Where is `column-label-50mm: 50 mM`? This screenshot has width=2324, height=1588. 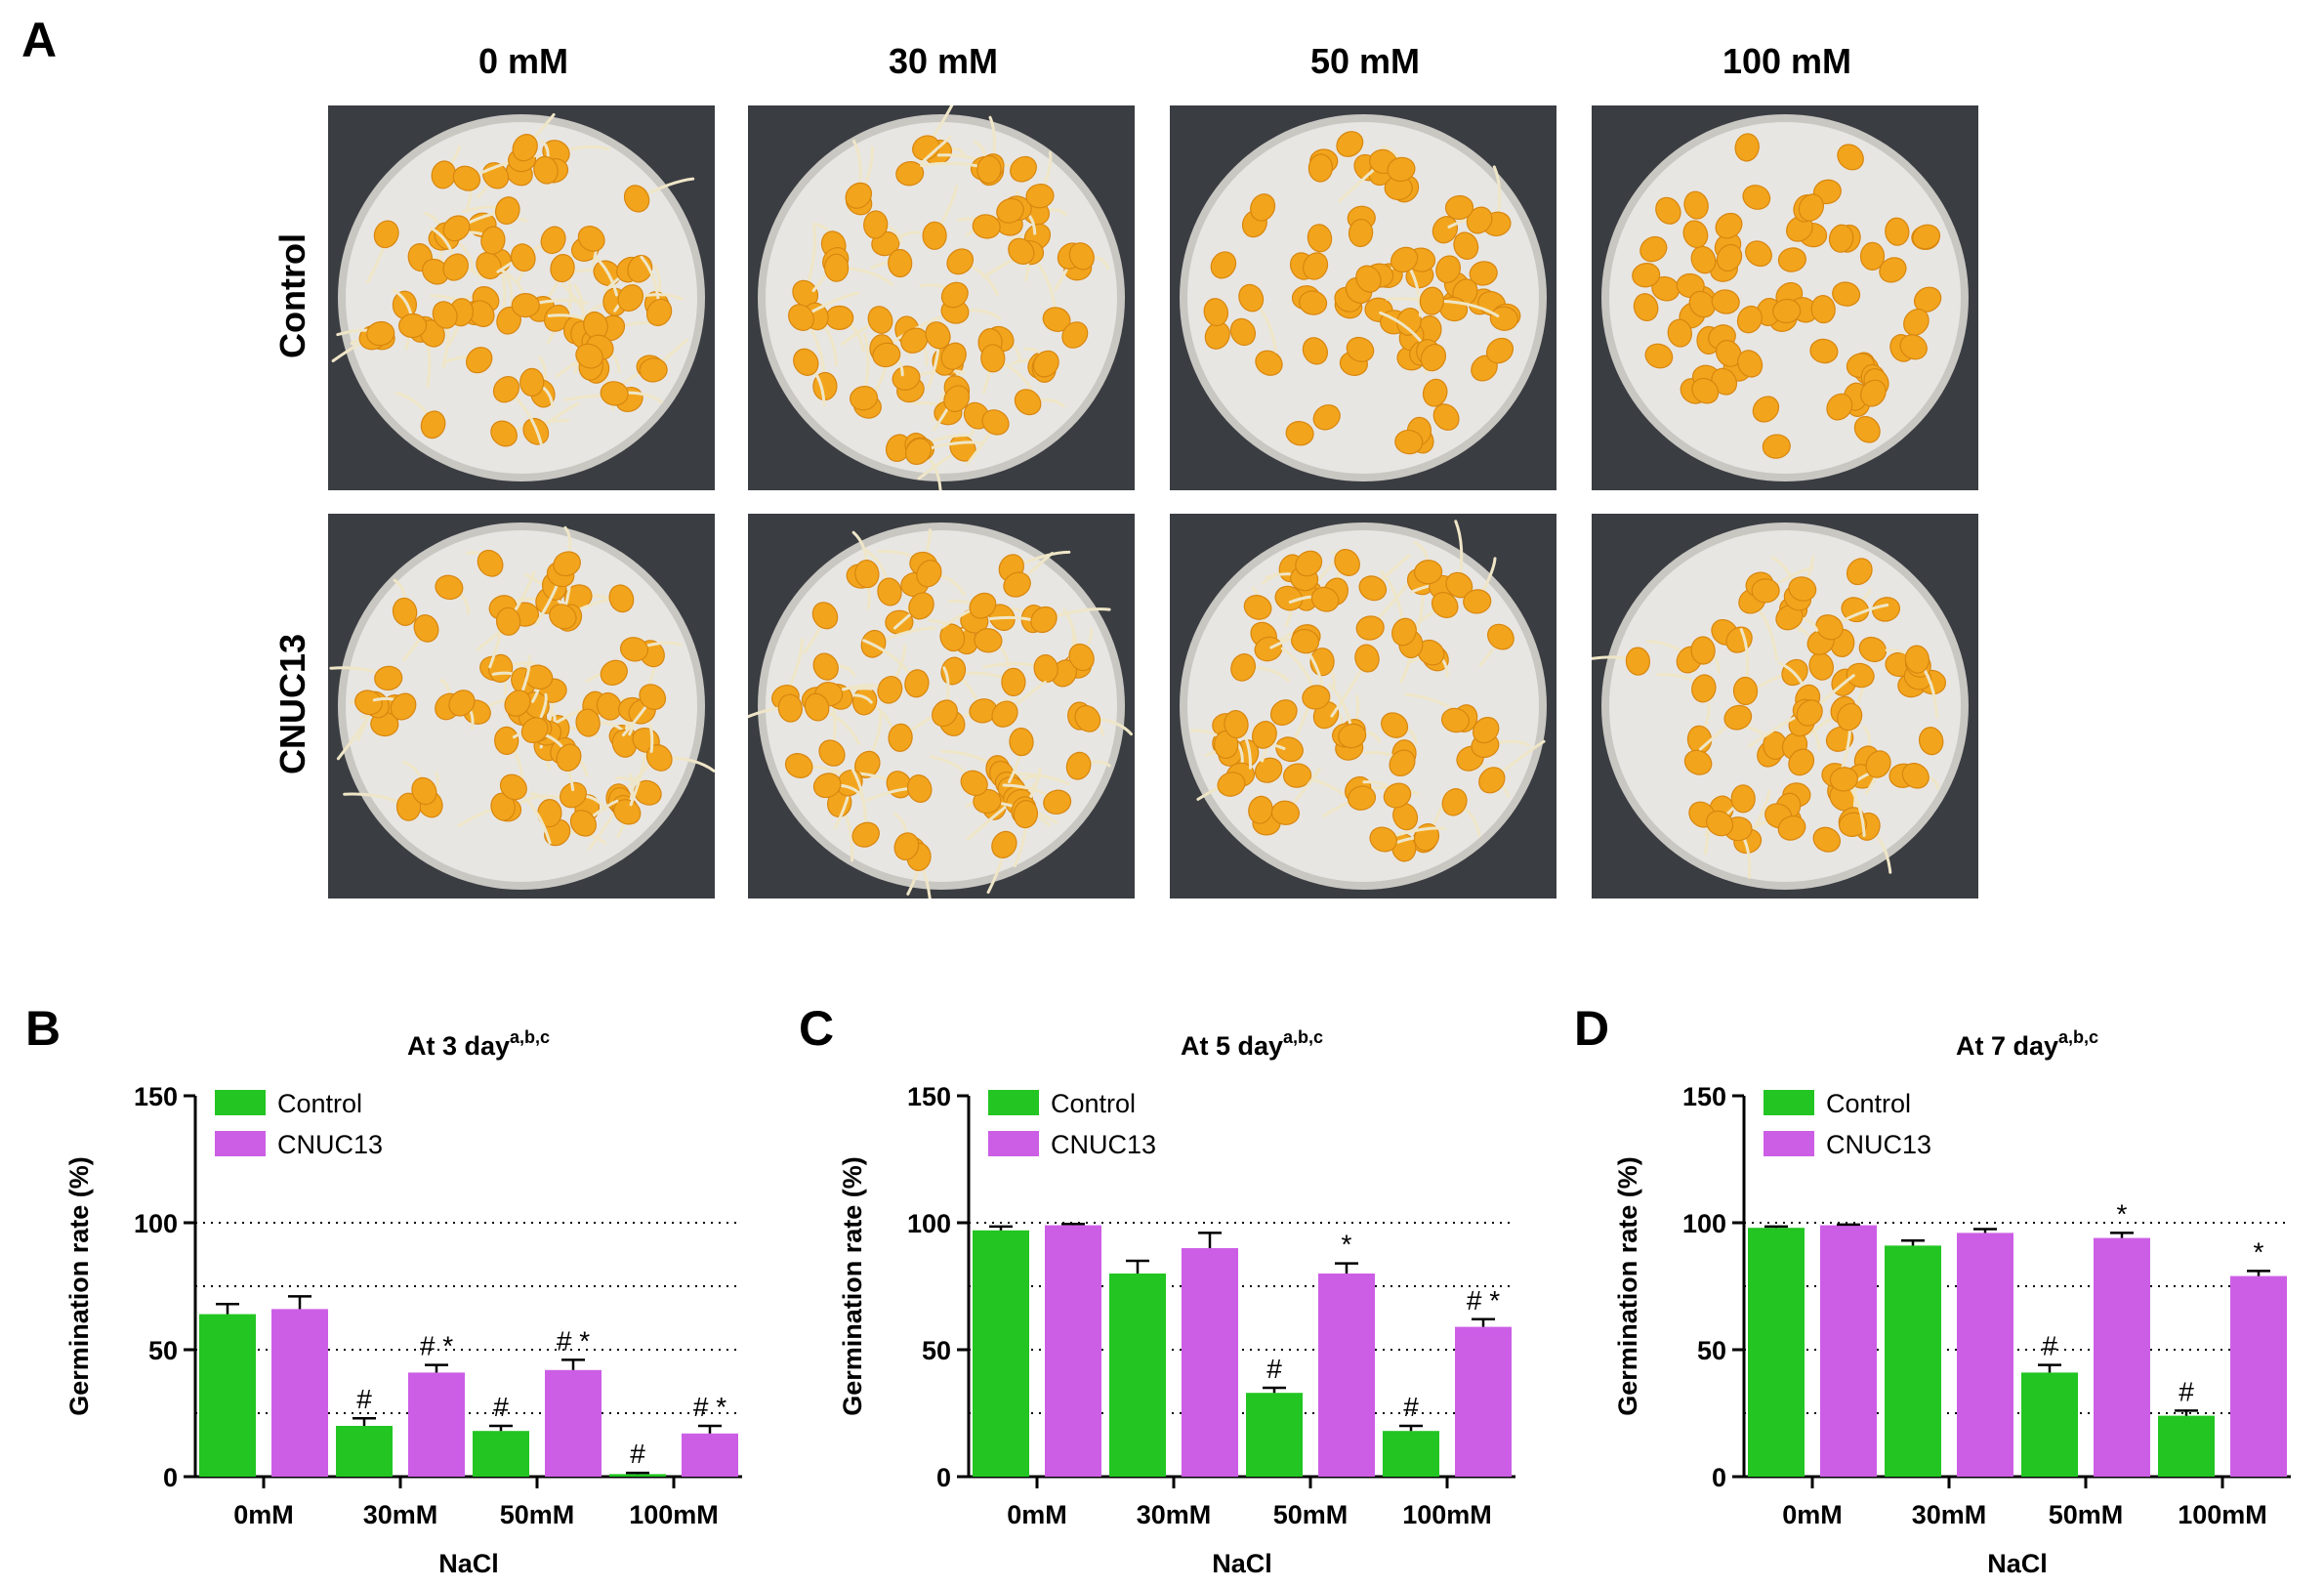 column-label-50mm: 50 mM is located at coordinates (1365, 61).